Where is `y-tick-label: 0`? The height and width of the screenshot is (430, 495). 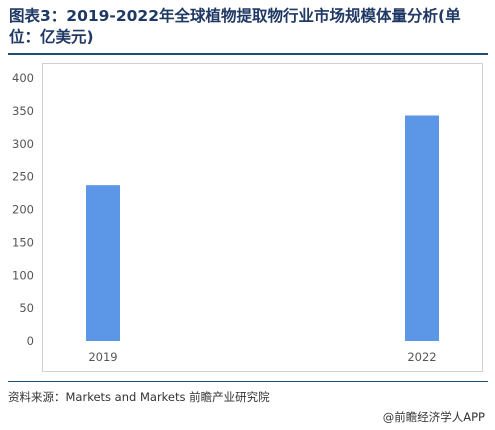
y-tick-label: 0 is located at coordinates (30, 341).